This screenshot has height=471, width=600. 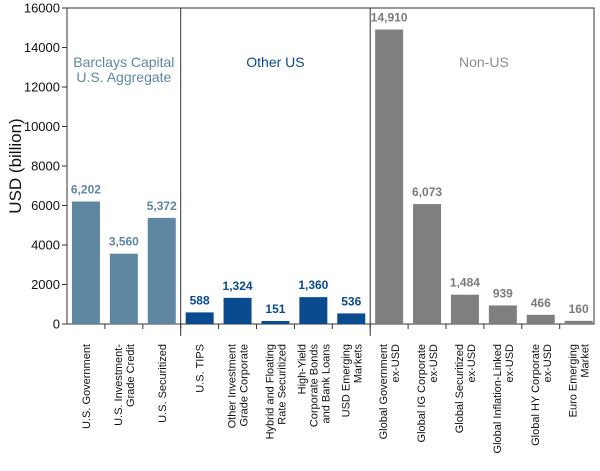 I want to click on data-label: 14,910, so click(x=389, y=18).